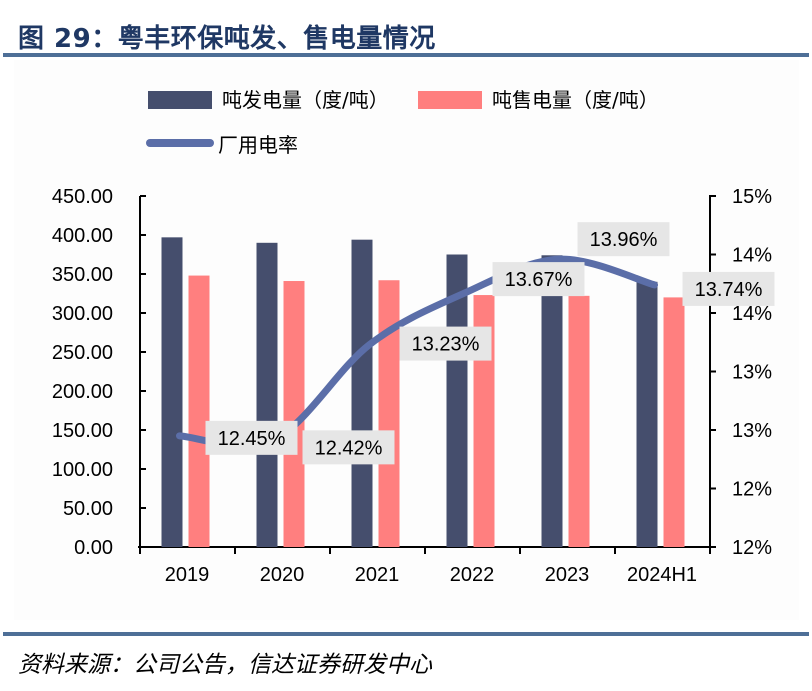 This screenshot has width=812, height=691. What do you see at coordinates (82, 392) in the screenshot?
I see `left-axis-tick-label: 200.00` at bounding box center [82, 392].